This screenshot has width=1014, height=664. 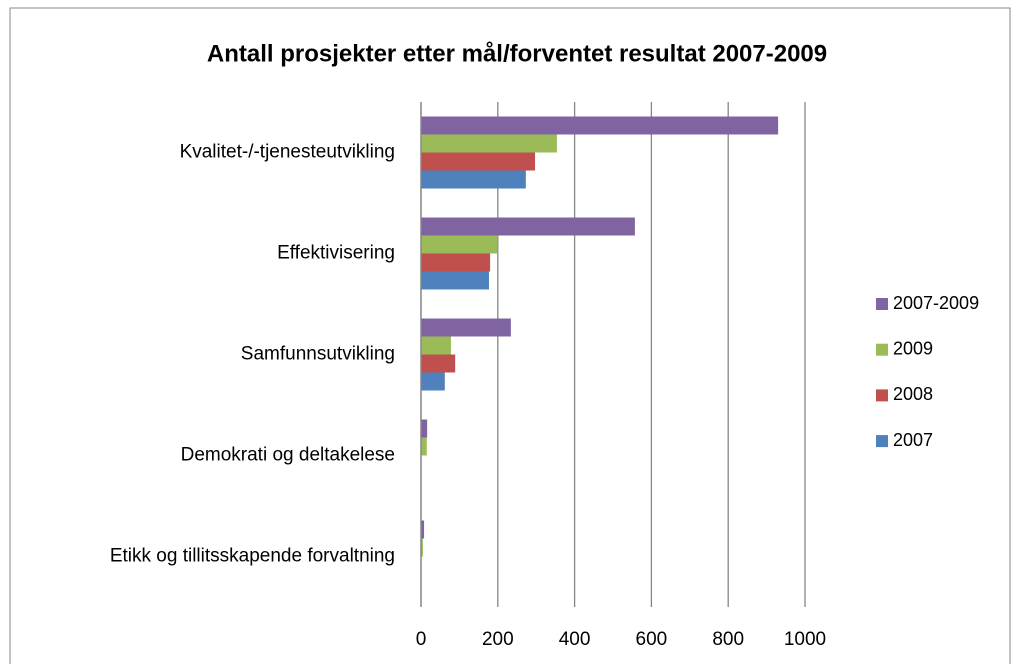 What do you see at coordinates (913, 394) in the screenshot?
I see `legend-label: 2008` at bounding box center [913, 394].